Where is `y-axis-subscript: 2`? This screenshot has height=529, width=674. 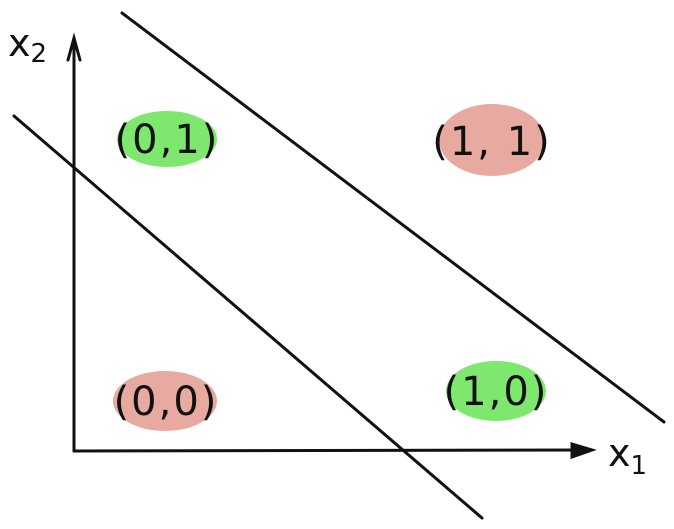 y-axis-subscript: 2 is located at coordinates (39, 54).